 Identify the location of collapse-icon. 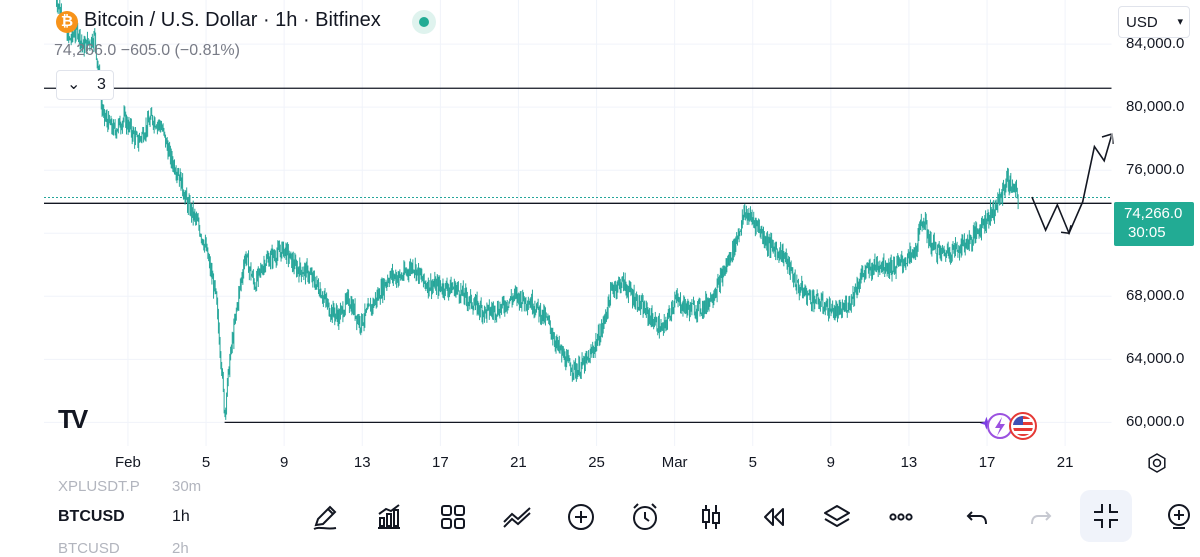
(1106, 516).